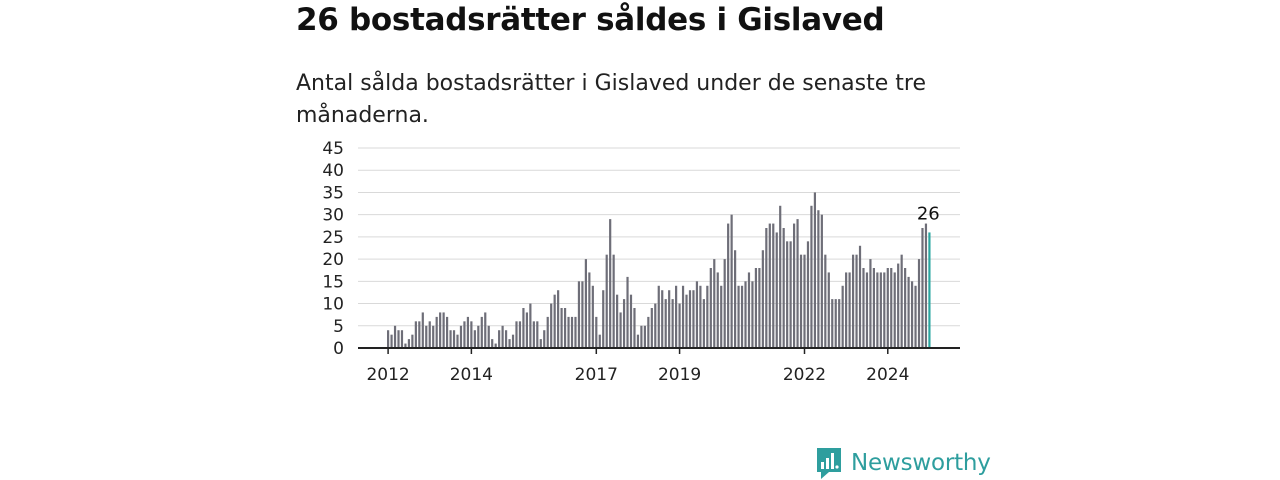  Describe the element at coordinates (590, 20) in the screenshot. I see `page-title: 26 bostadsrätter såldes i Gislaved` at that location.